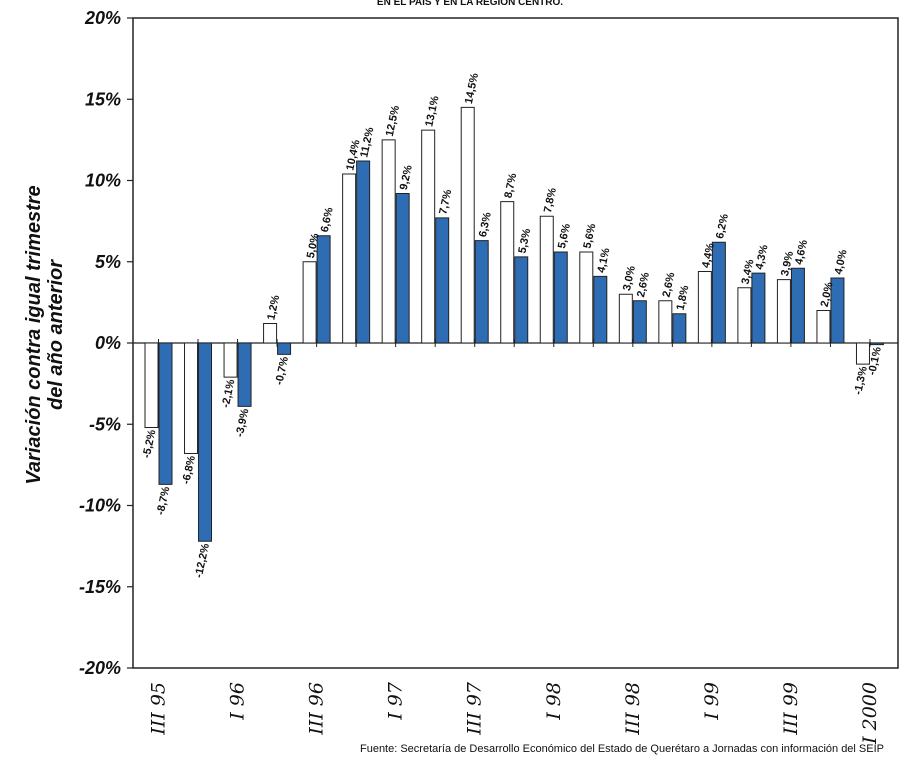 Image resolution: width=900 pixels, height=758 pixels. Describe the element at coordinates (564, 235) in the screenshot. I see `data-label: 5,6%` at that location.